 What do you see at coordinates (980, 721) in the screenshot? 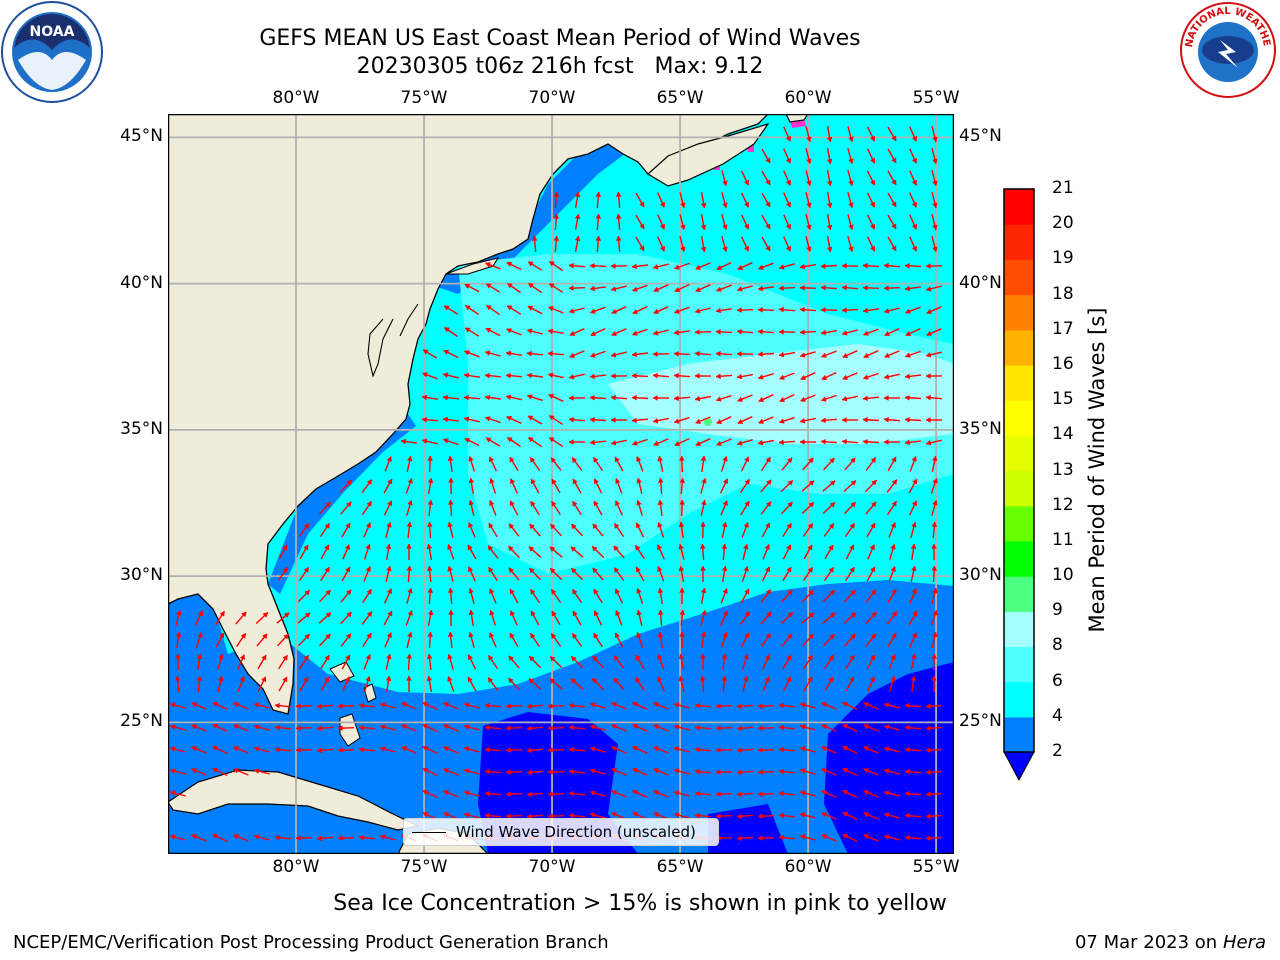
I see `lat-tick-right: 25°N` at bounding box center [980, 721].